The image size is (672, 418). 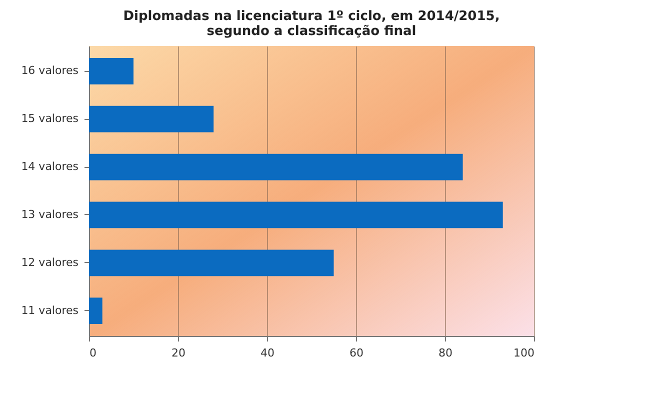 What do you see at coordinates (50, 310) in the screenshot?
I see `y-tick-label: 11 valores` at bounding box center [50, 310].